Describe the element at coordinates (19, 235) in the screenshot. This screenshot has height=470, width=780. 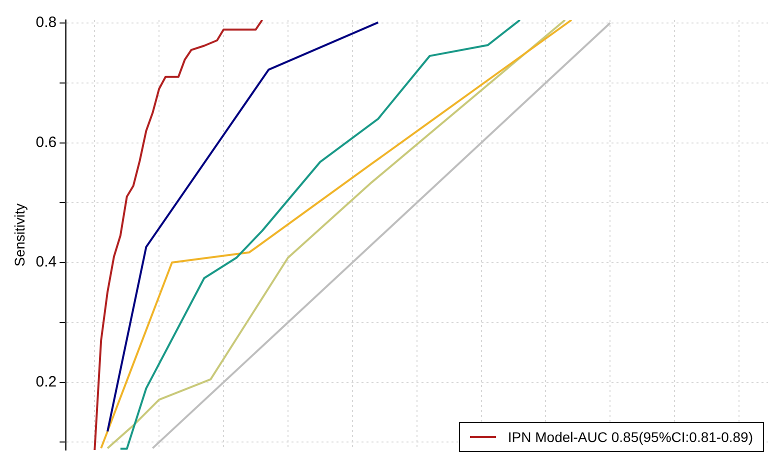
I see `y-axis-title: Sensitivity` at that location.